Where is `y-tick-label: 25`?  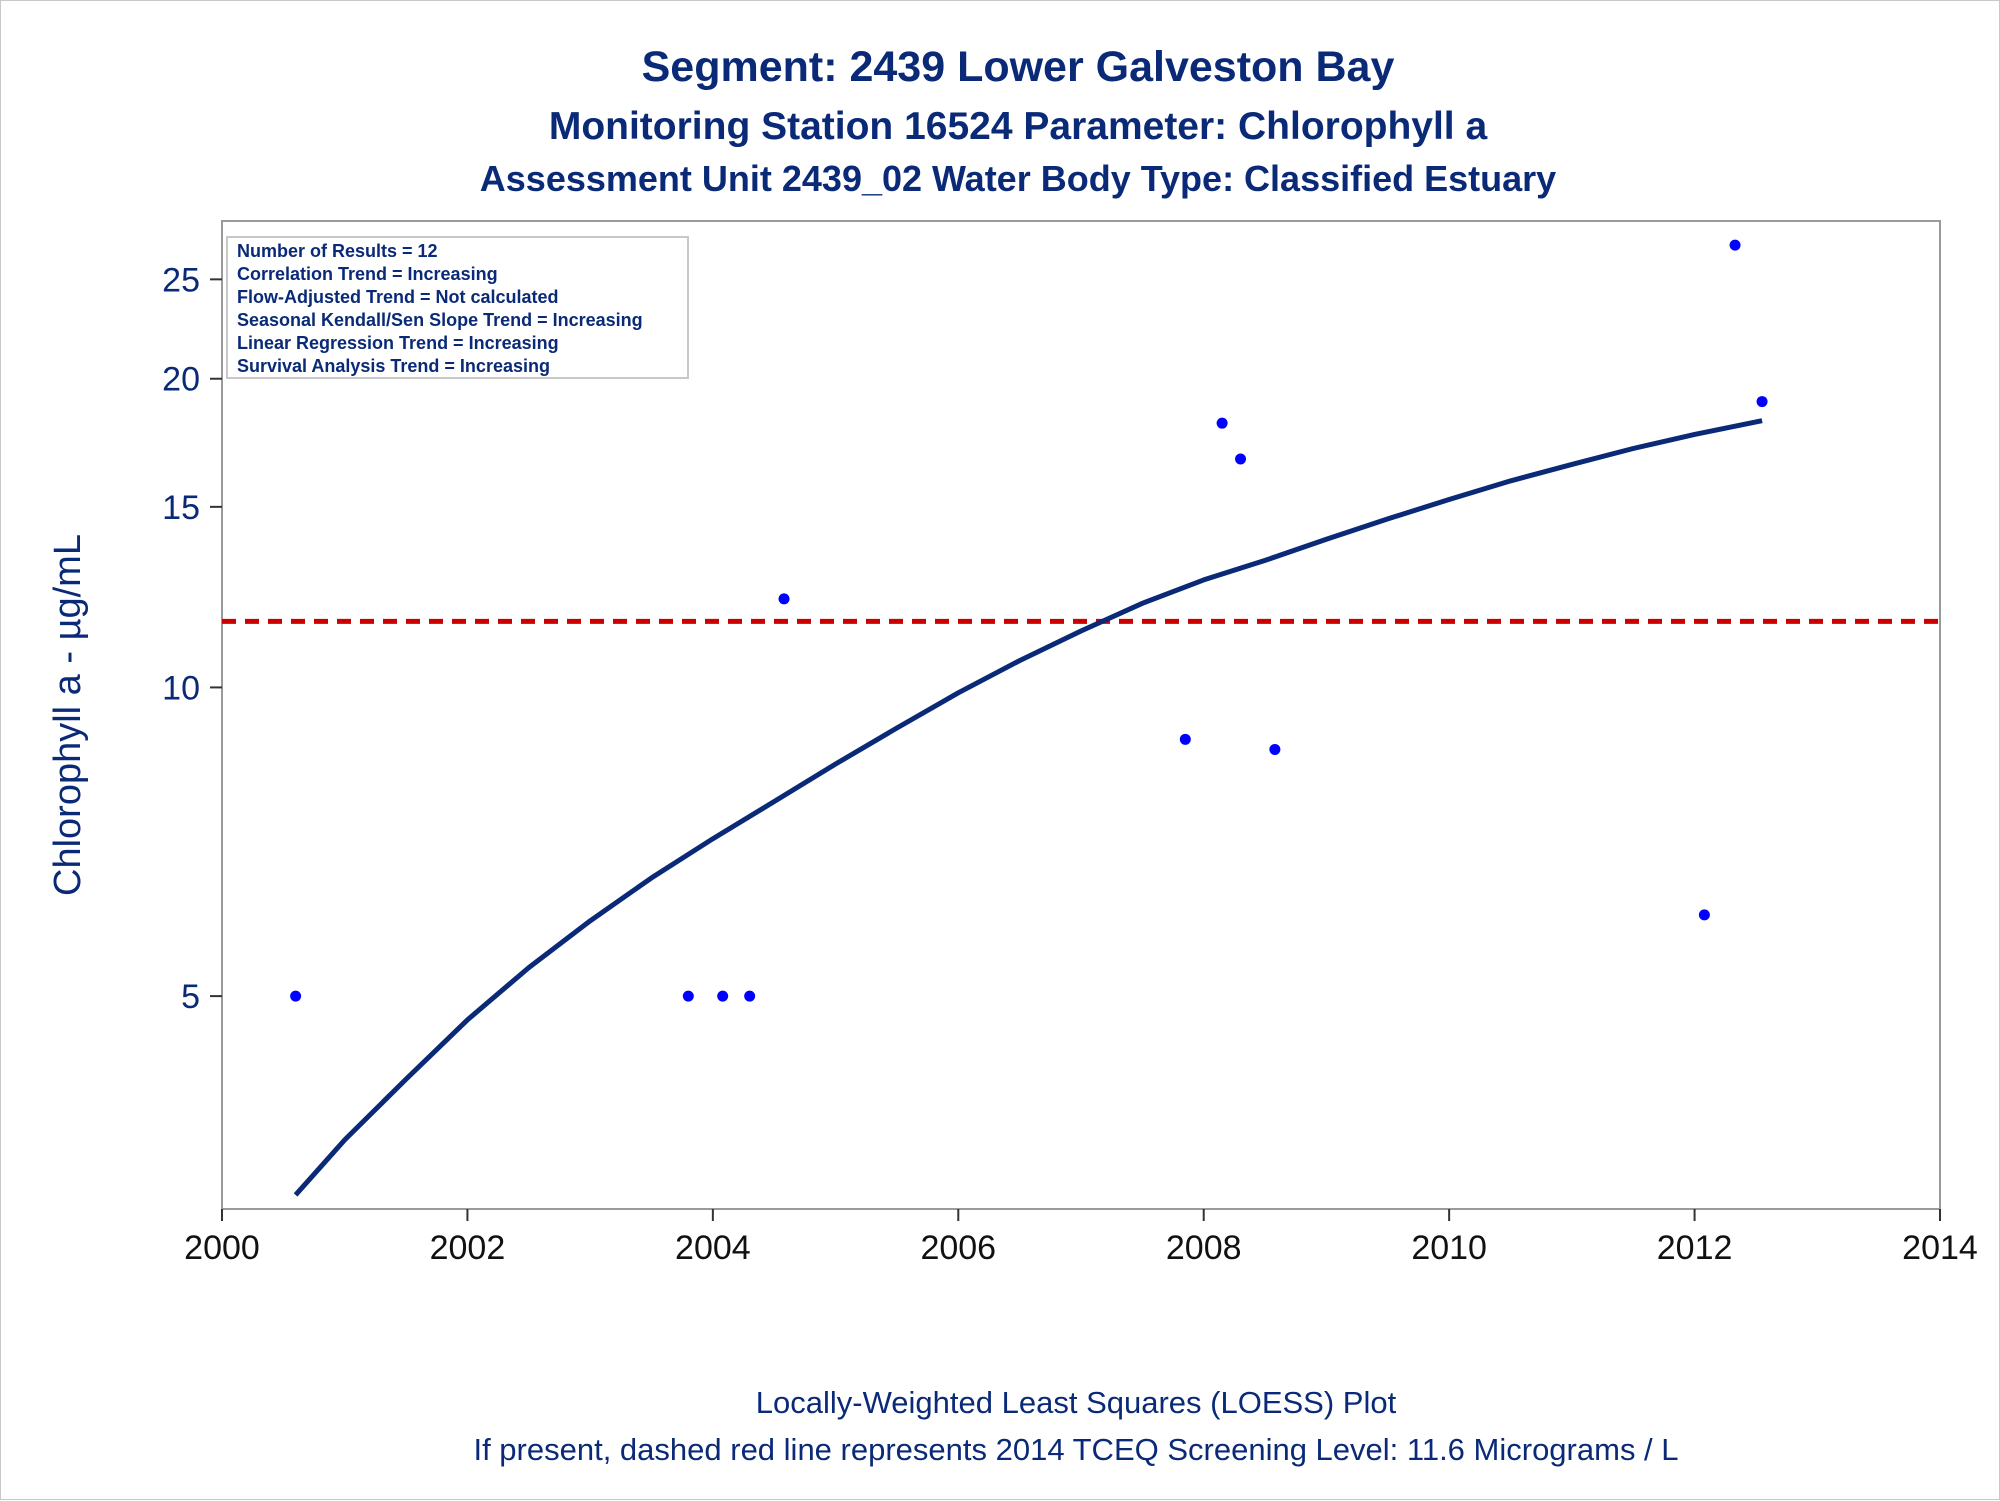
y-tick-label: 25 is located at coordinates (181, 280).